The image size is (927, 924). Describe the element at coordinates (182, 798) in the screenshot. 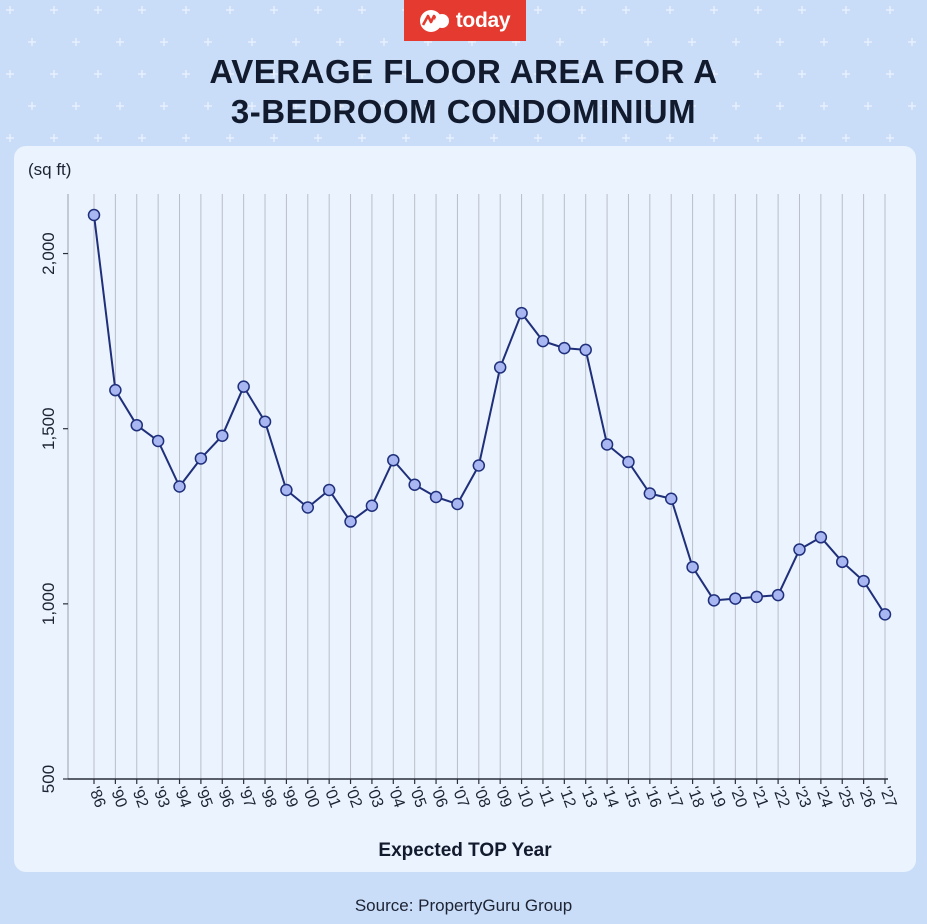

I see `x-tick-label: '94` at that location.